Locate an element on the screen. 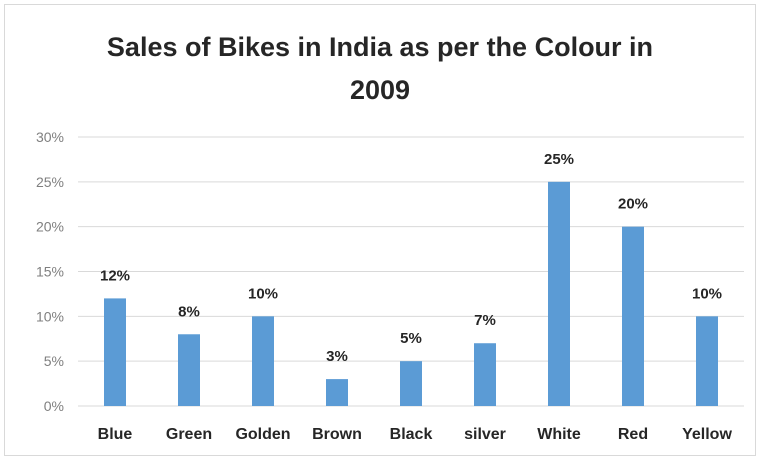 This screenshot has width=762, height=461. bar-golden is located at coordinates (263, 361).